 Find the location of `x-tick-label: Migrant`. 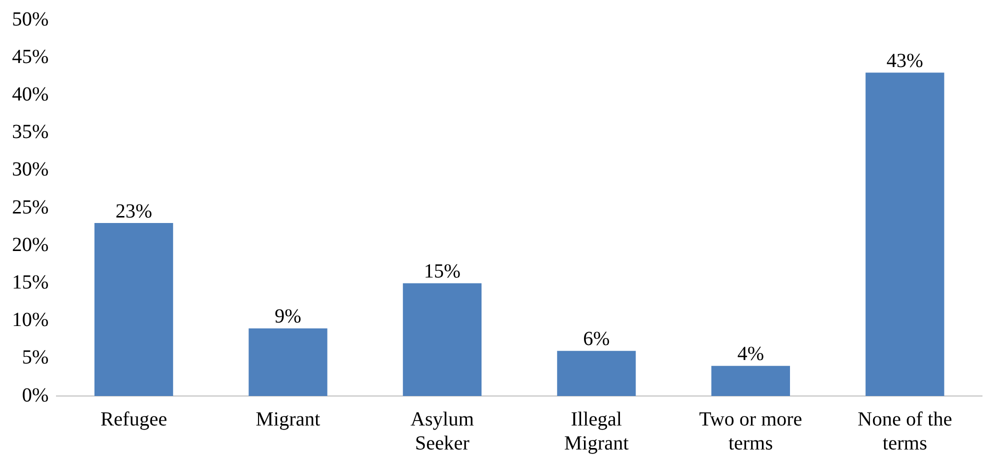

x-tick-label: Migrant is located at coordinates (288, 419).